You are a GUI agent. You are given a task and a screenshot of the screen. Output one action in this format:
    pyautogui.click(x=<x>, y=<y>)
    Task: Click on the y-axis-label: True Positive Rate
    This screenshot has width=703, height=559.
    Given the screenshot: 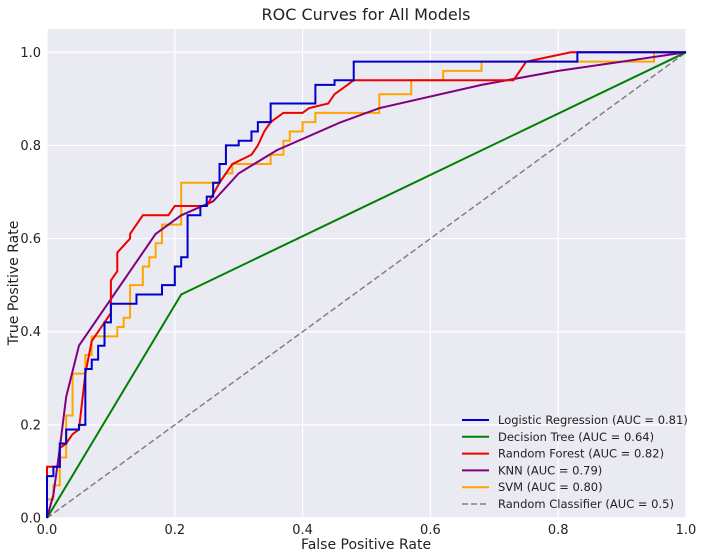 What is the action you would take?
    pyautogui.click(x=14, y=284)
    